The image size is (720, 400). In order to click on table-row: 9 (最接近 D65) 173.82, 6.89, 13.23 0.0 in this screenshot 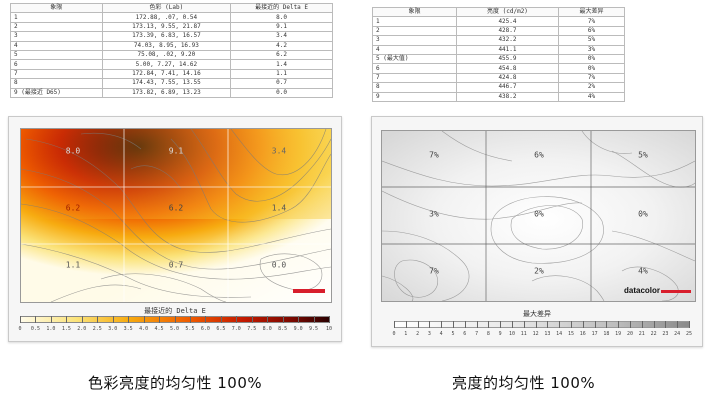, I will do `click(171, 92)`.